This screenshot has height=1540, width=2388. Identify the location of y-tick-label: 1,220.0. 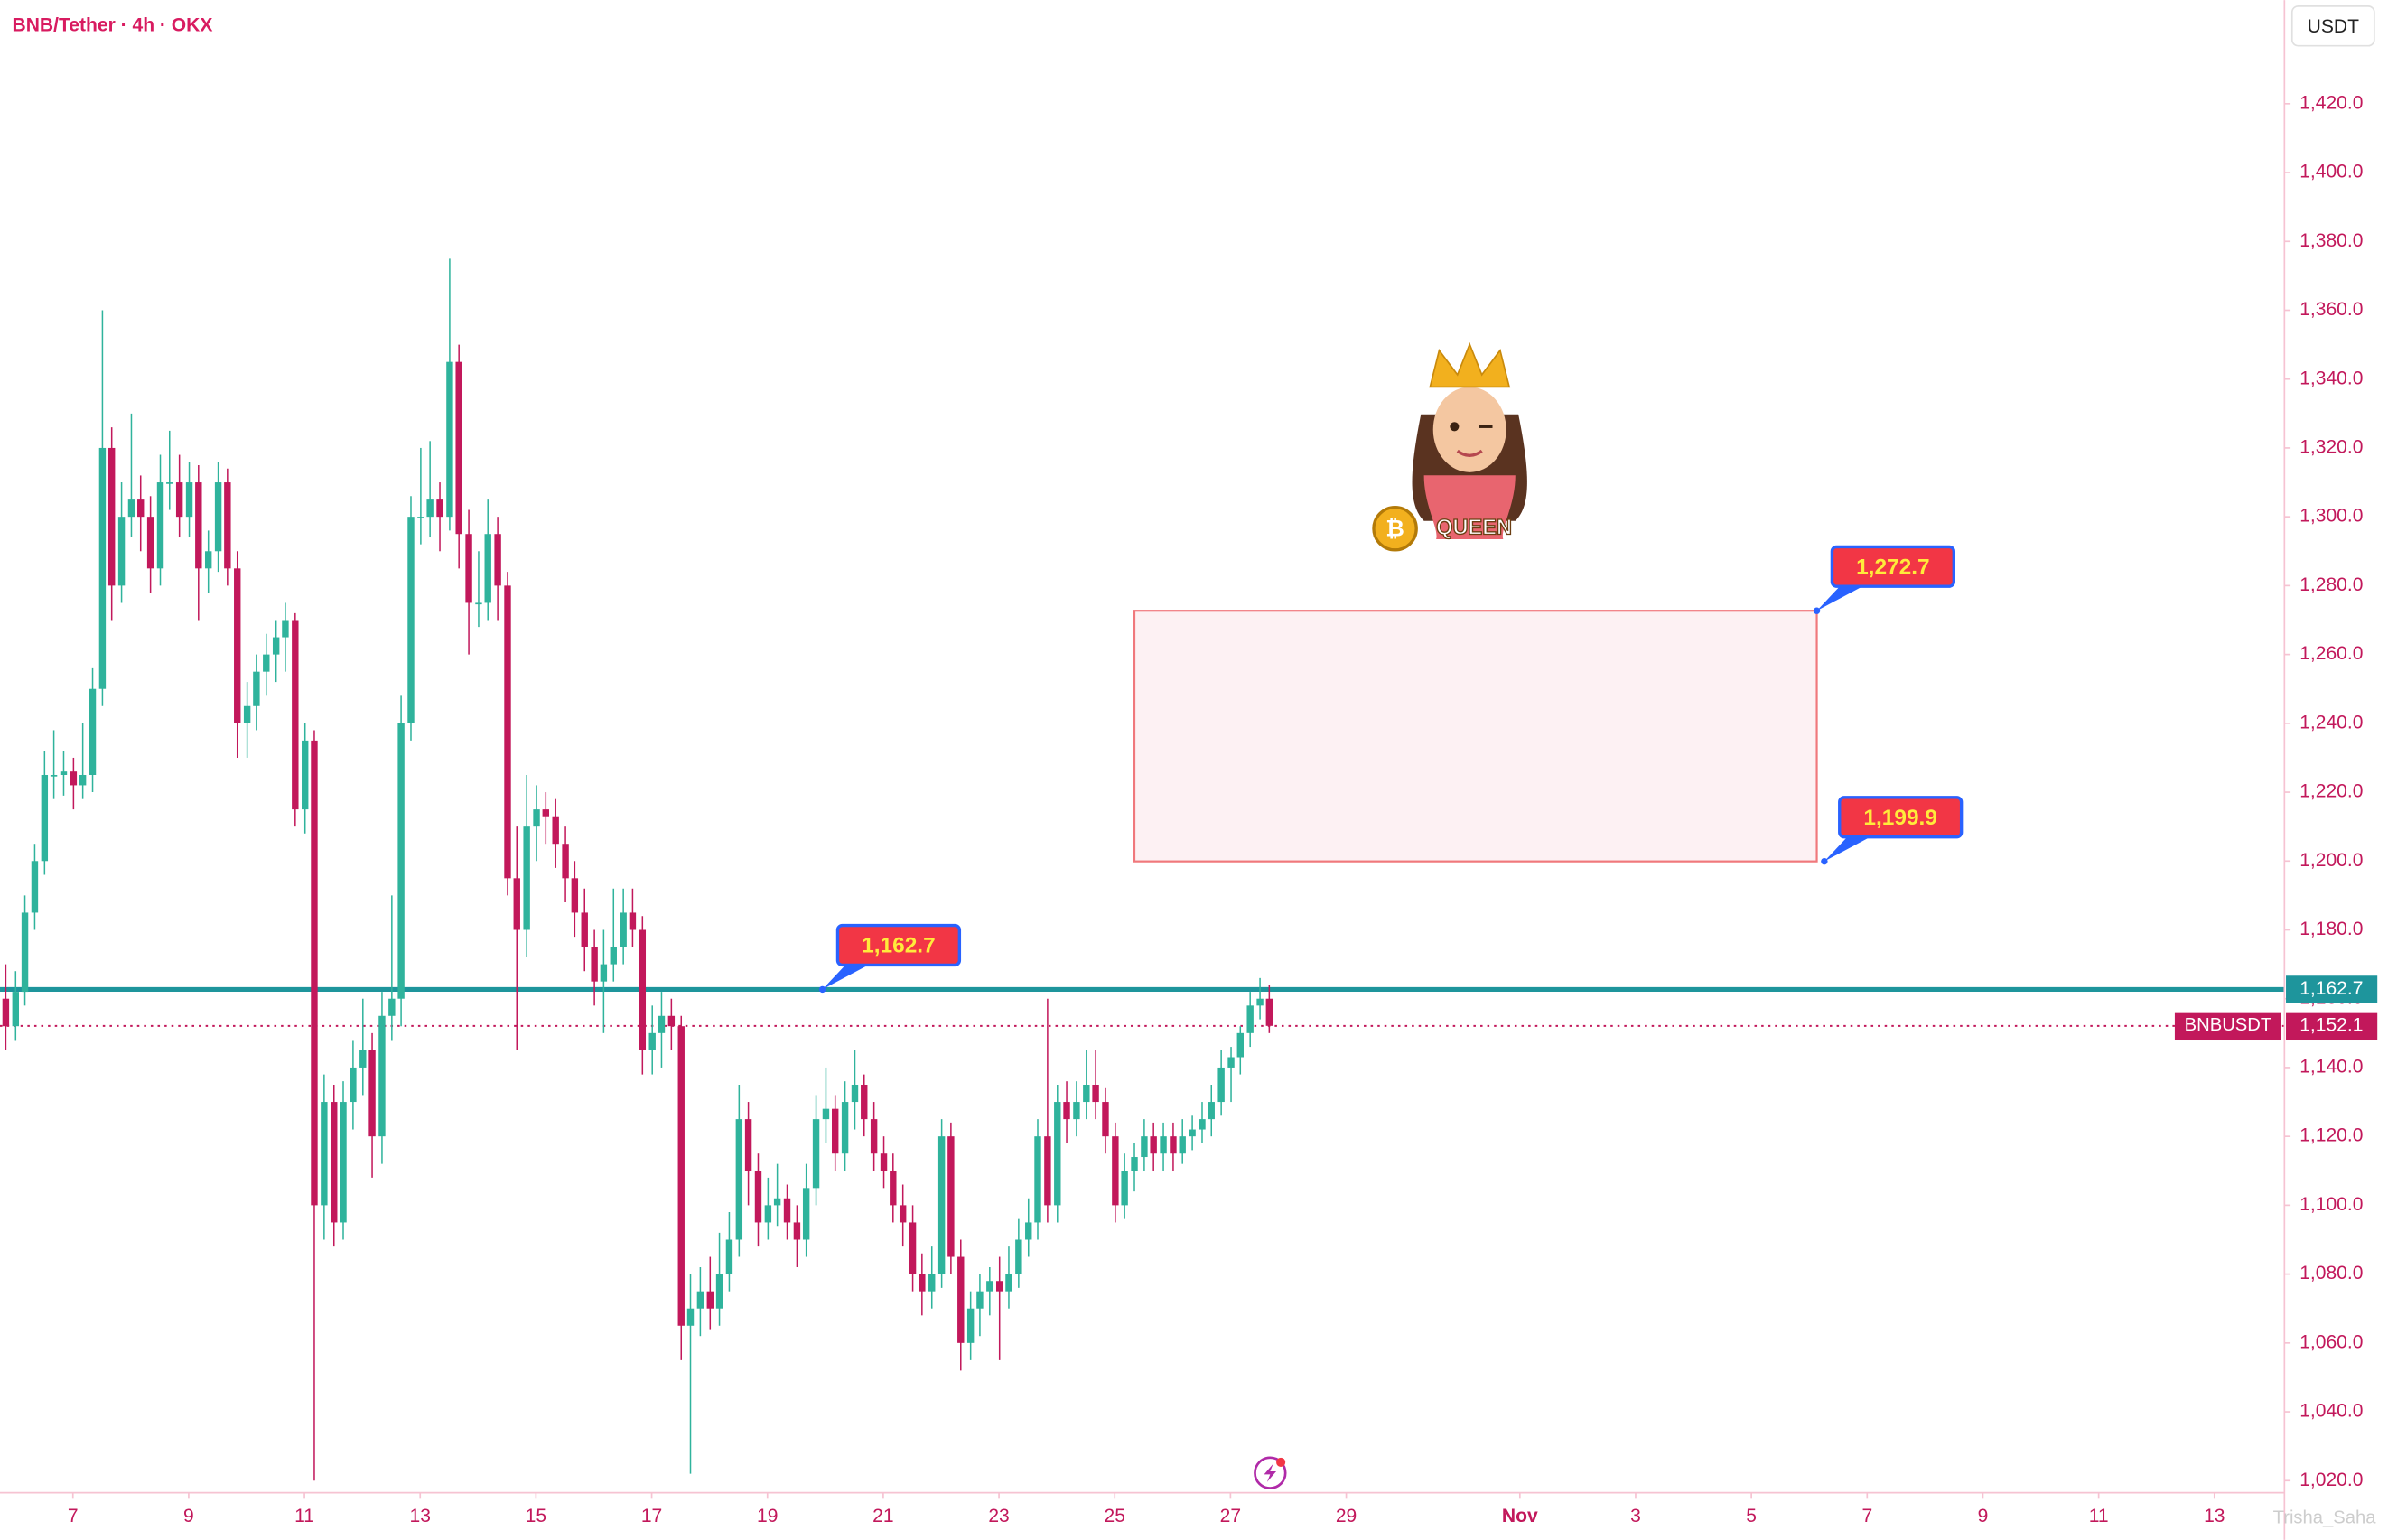
(2331, 791).